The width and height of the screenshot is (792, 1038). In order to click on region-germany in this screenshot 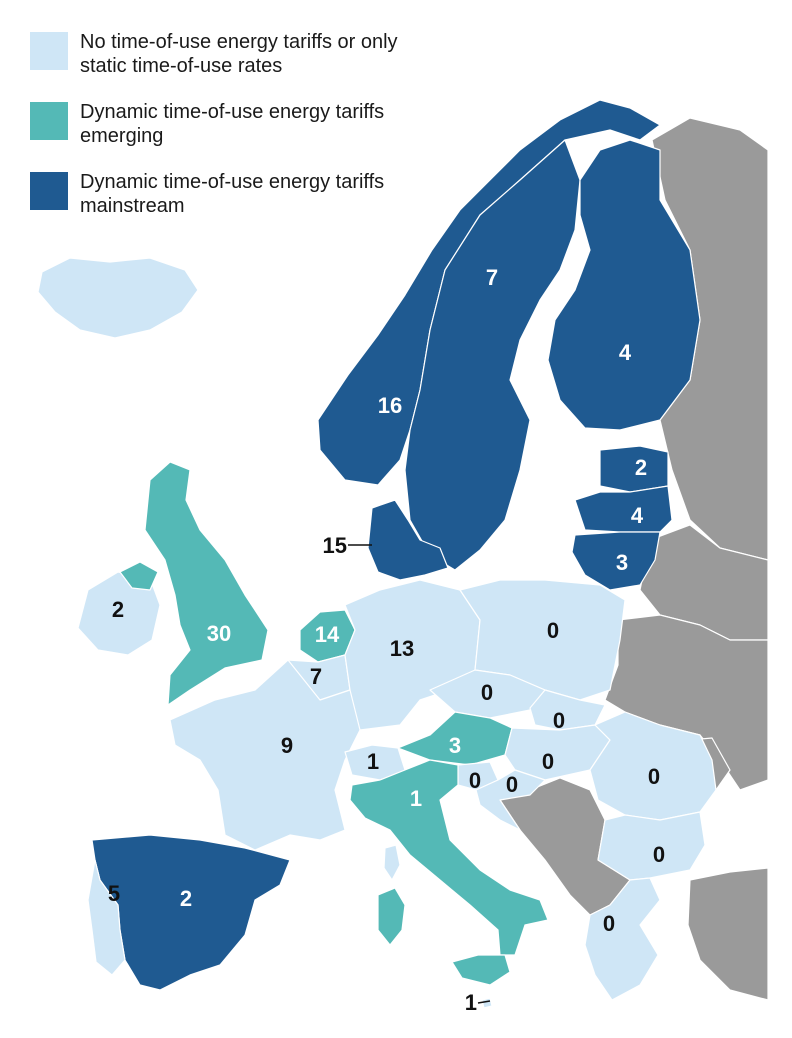, I will do `click(412, 655)`.